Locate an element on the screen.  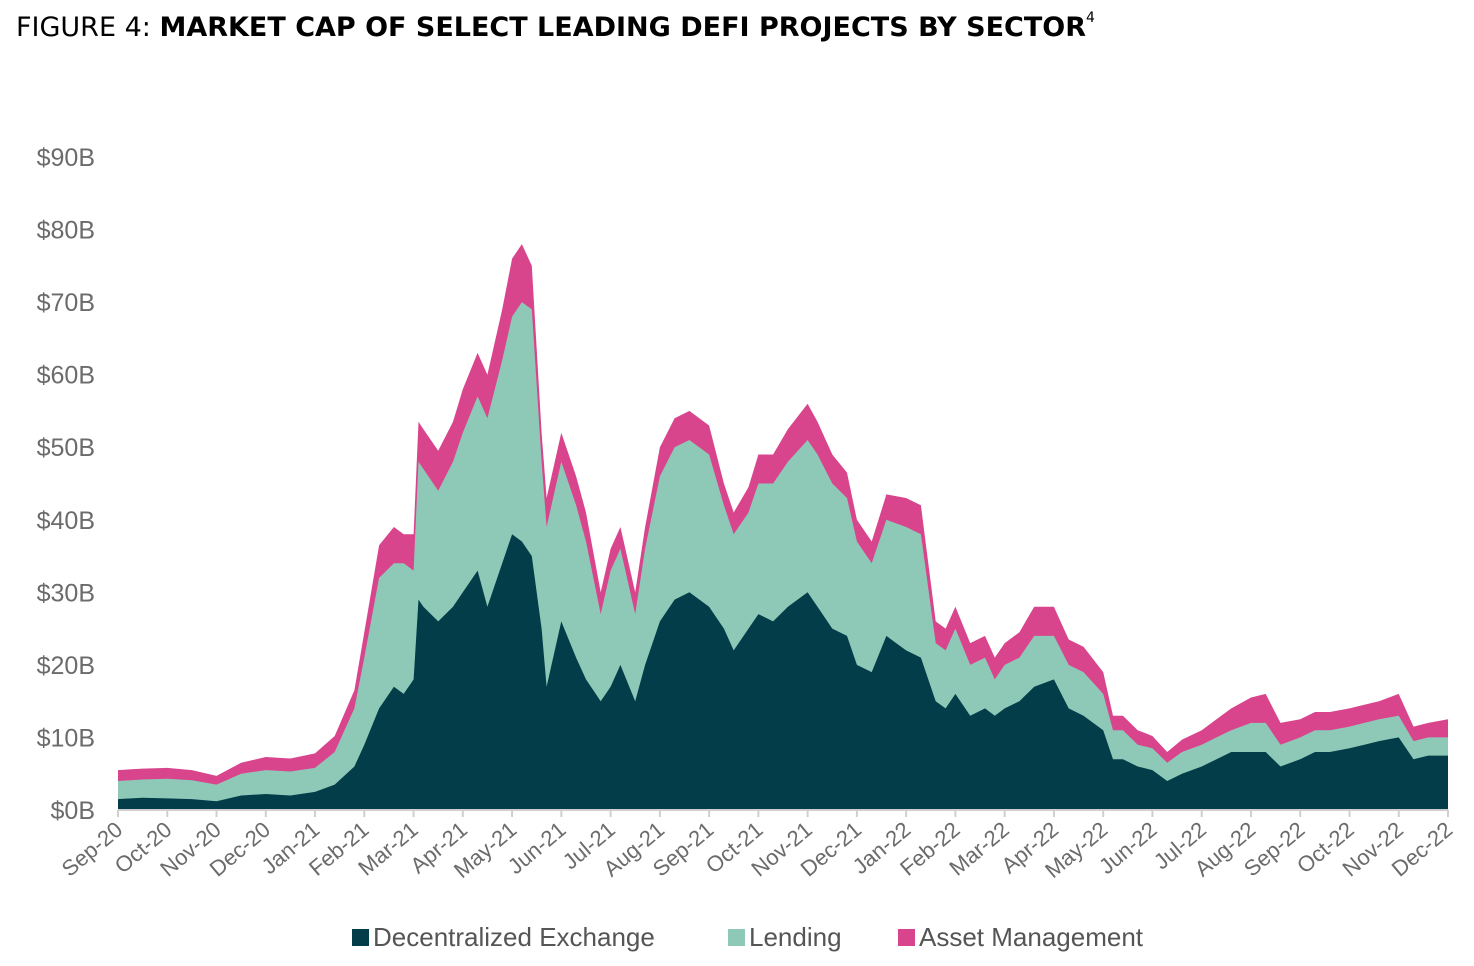
legend-label-asset-management: Asset Management is located at coordinates (1031, 937).